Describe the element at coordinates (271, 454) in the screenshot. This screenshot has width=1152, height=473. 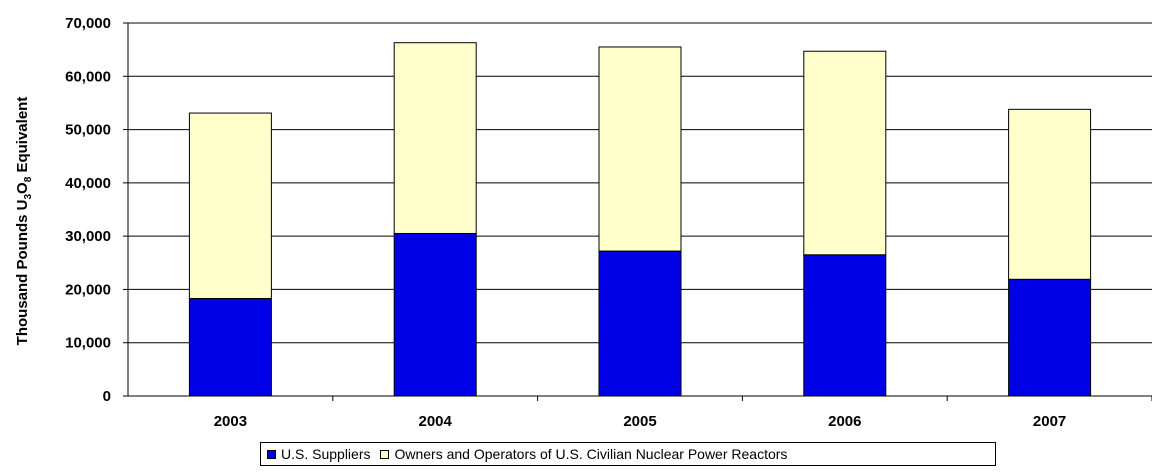
I see `legend-swatch-us-suppliers` at that location.